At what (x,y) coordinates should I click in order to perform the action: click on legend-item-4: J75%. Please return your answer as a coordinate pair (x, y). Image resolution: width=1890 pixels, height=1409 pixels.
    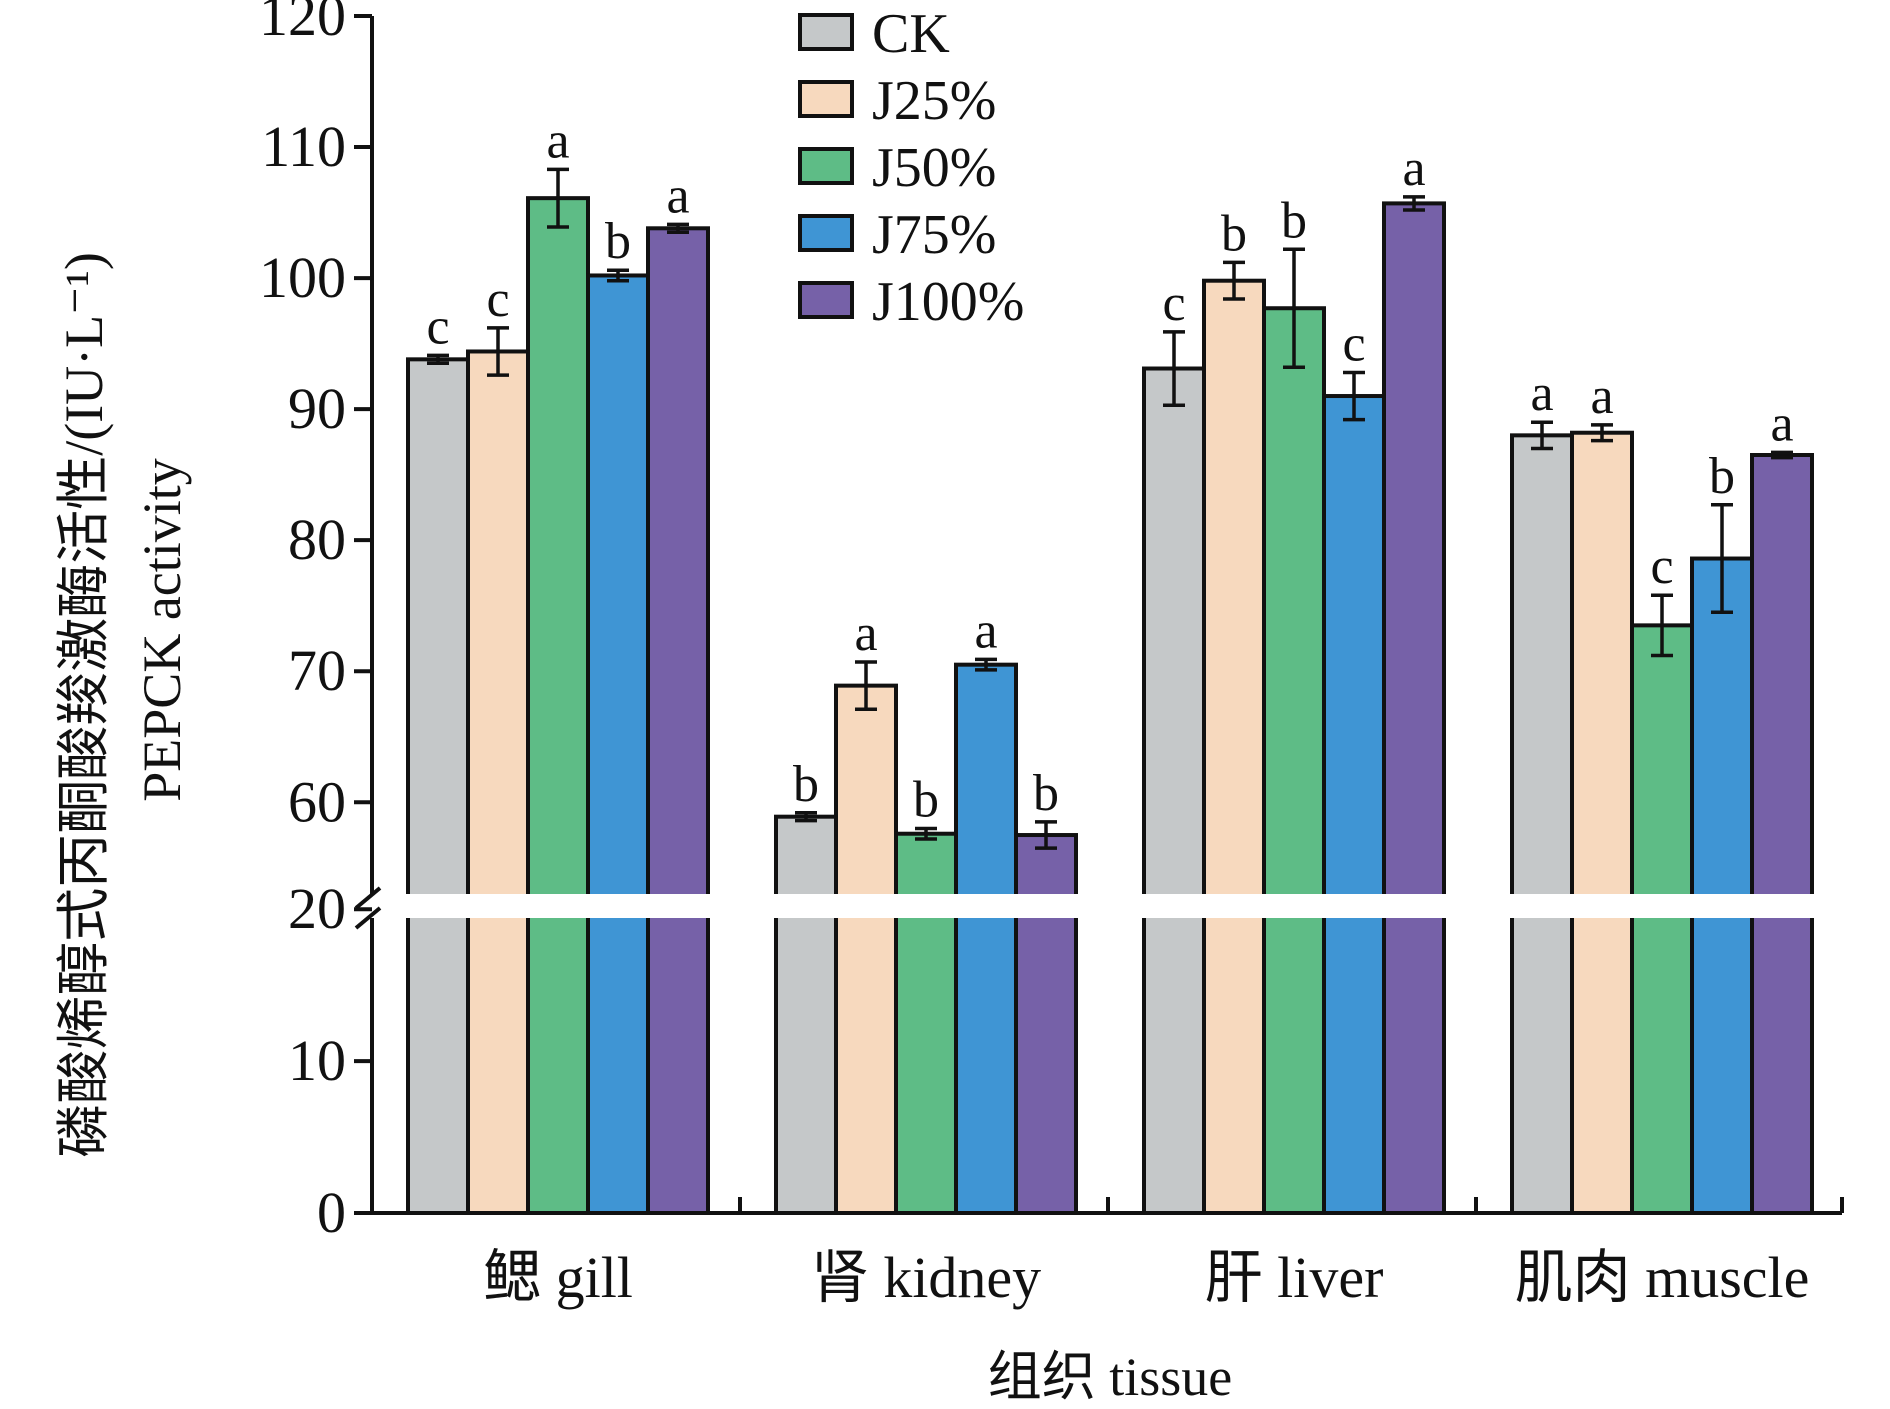
    Looking at the image, I should click on (897, 235).